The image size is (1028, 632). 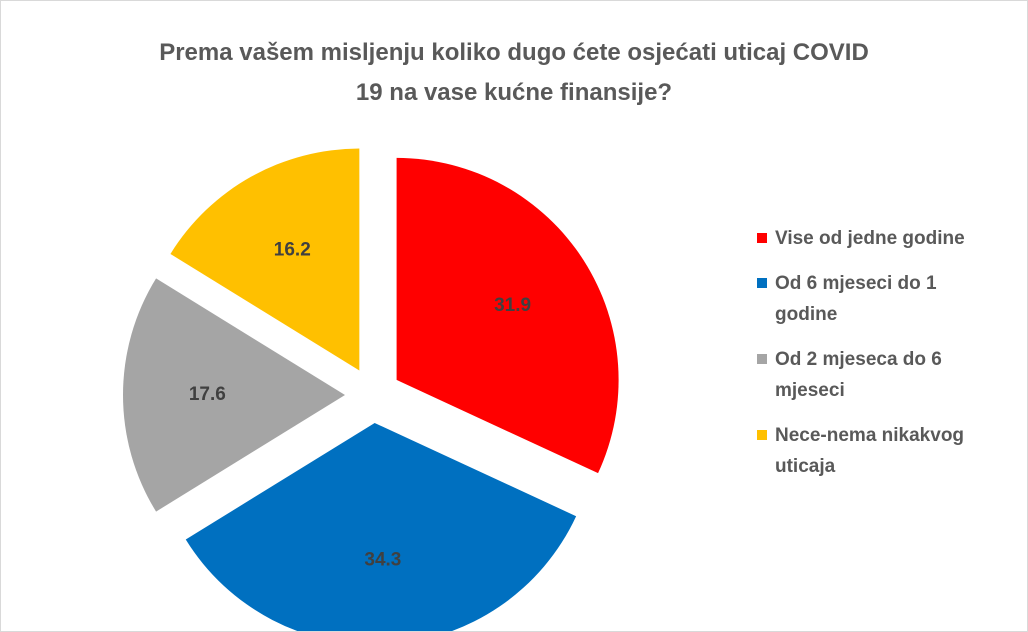 I want to click on legend-label: Od 6 mjeseci do 1 godine, so click(x=856, y=299).